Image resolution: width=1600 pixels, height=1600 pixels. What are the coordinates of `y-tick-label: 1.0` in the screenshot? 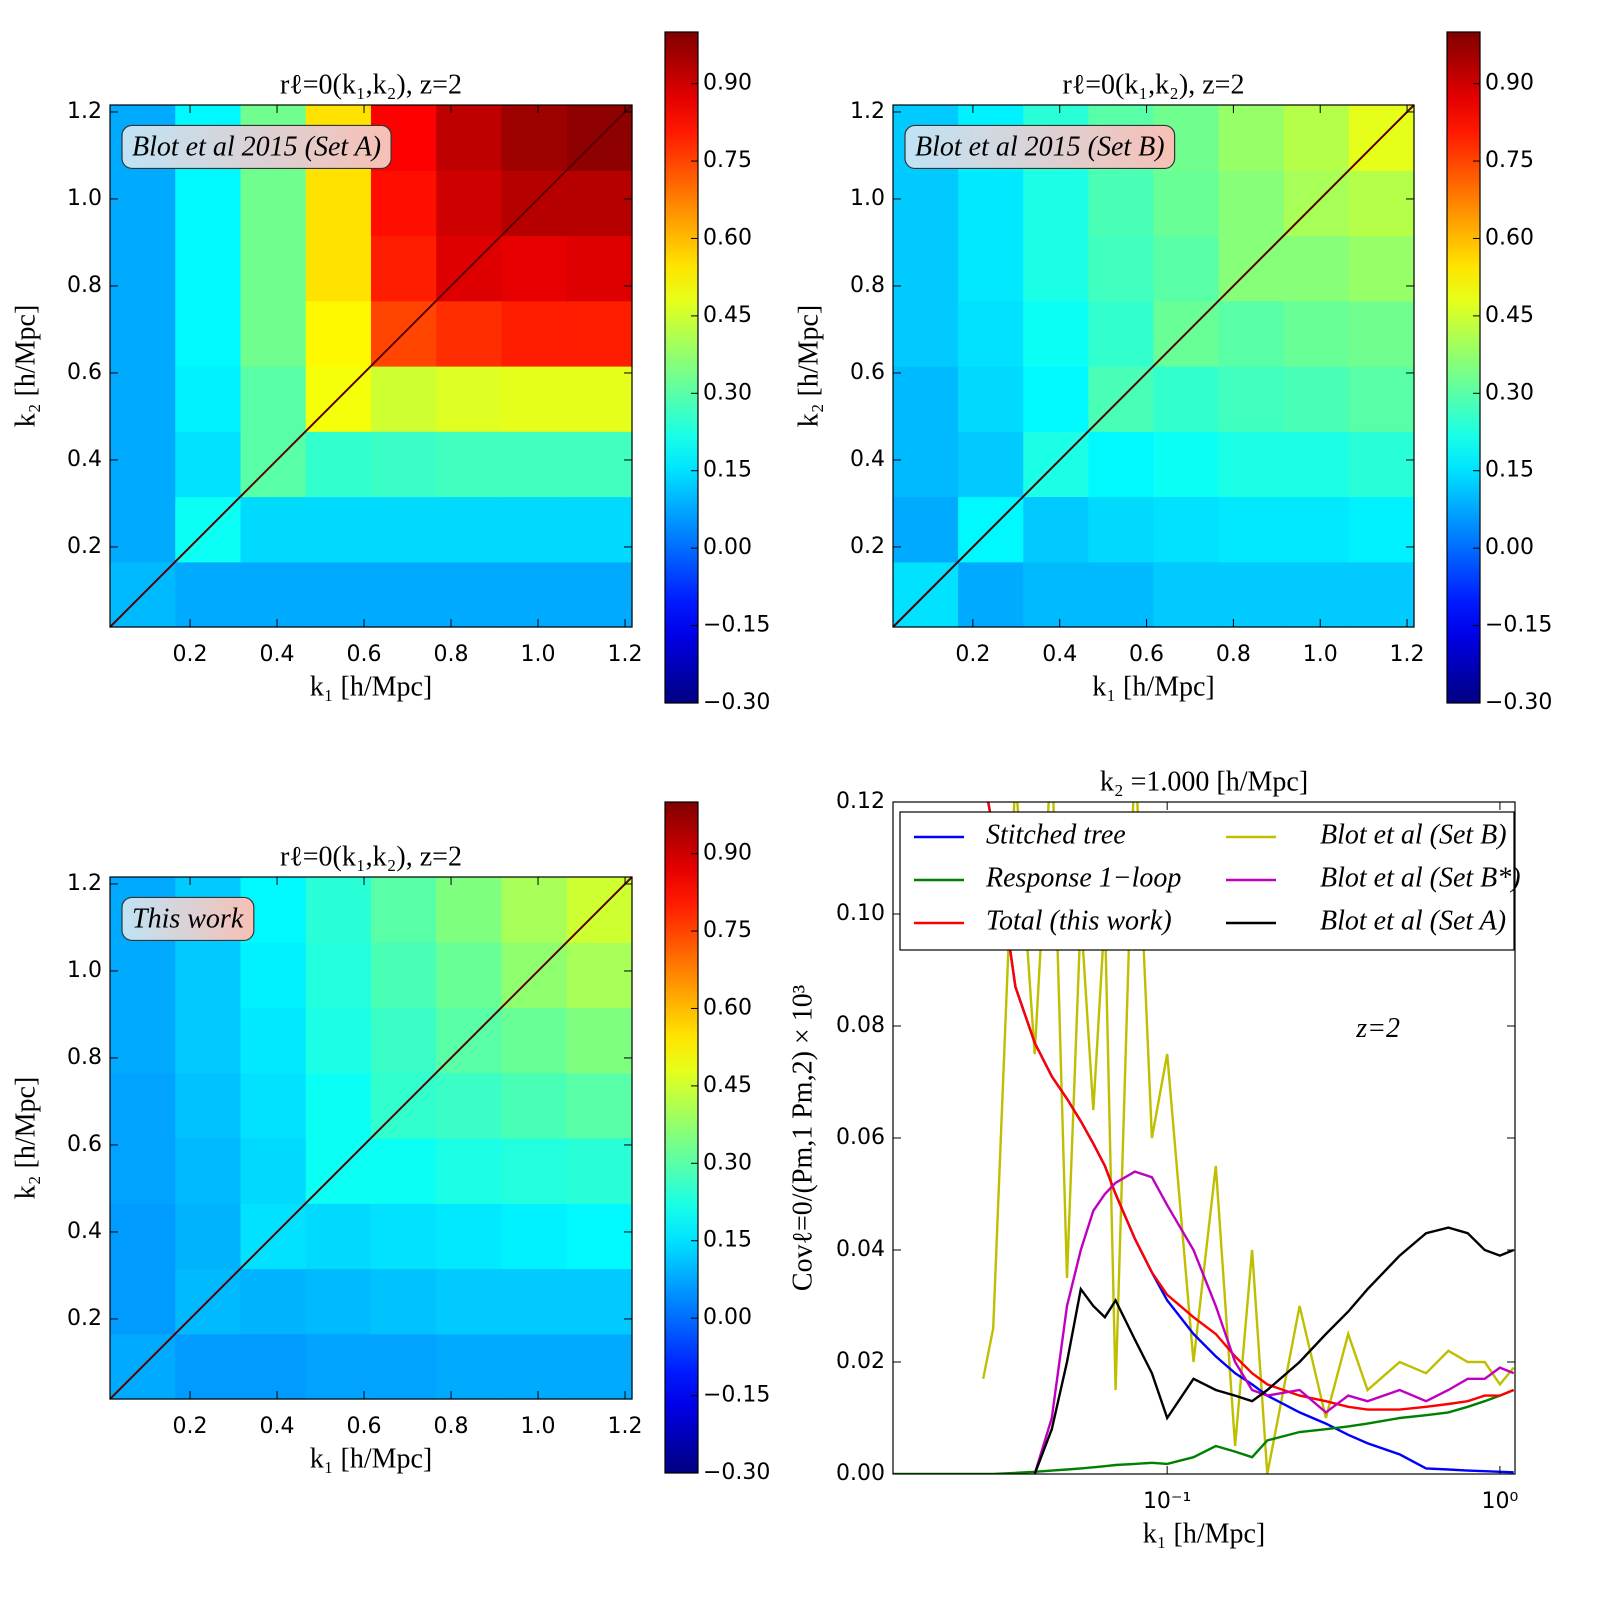 It's located at (84, 198).